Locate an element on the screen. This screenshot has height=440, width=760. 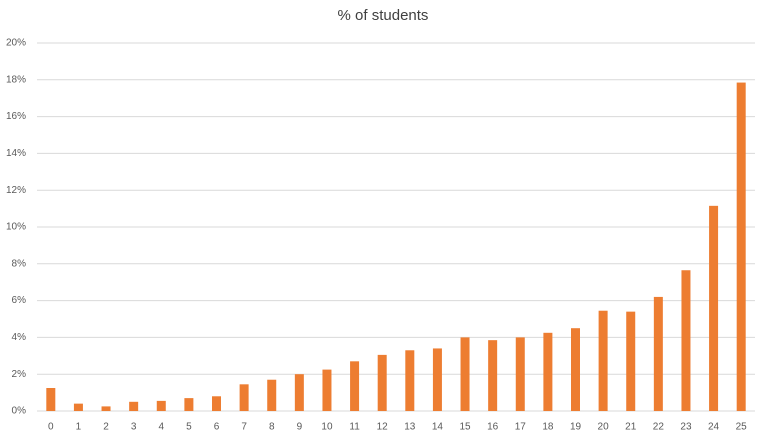
x-tick-label: 0 is located at coordinates (51, 427).